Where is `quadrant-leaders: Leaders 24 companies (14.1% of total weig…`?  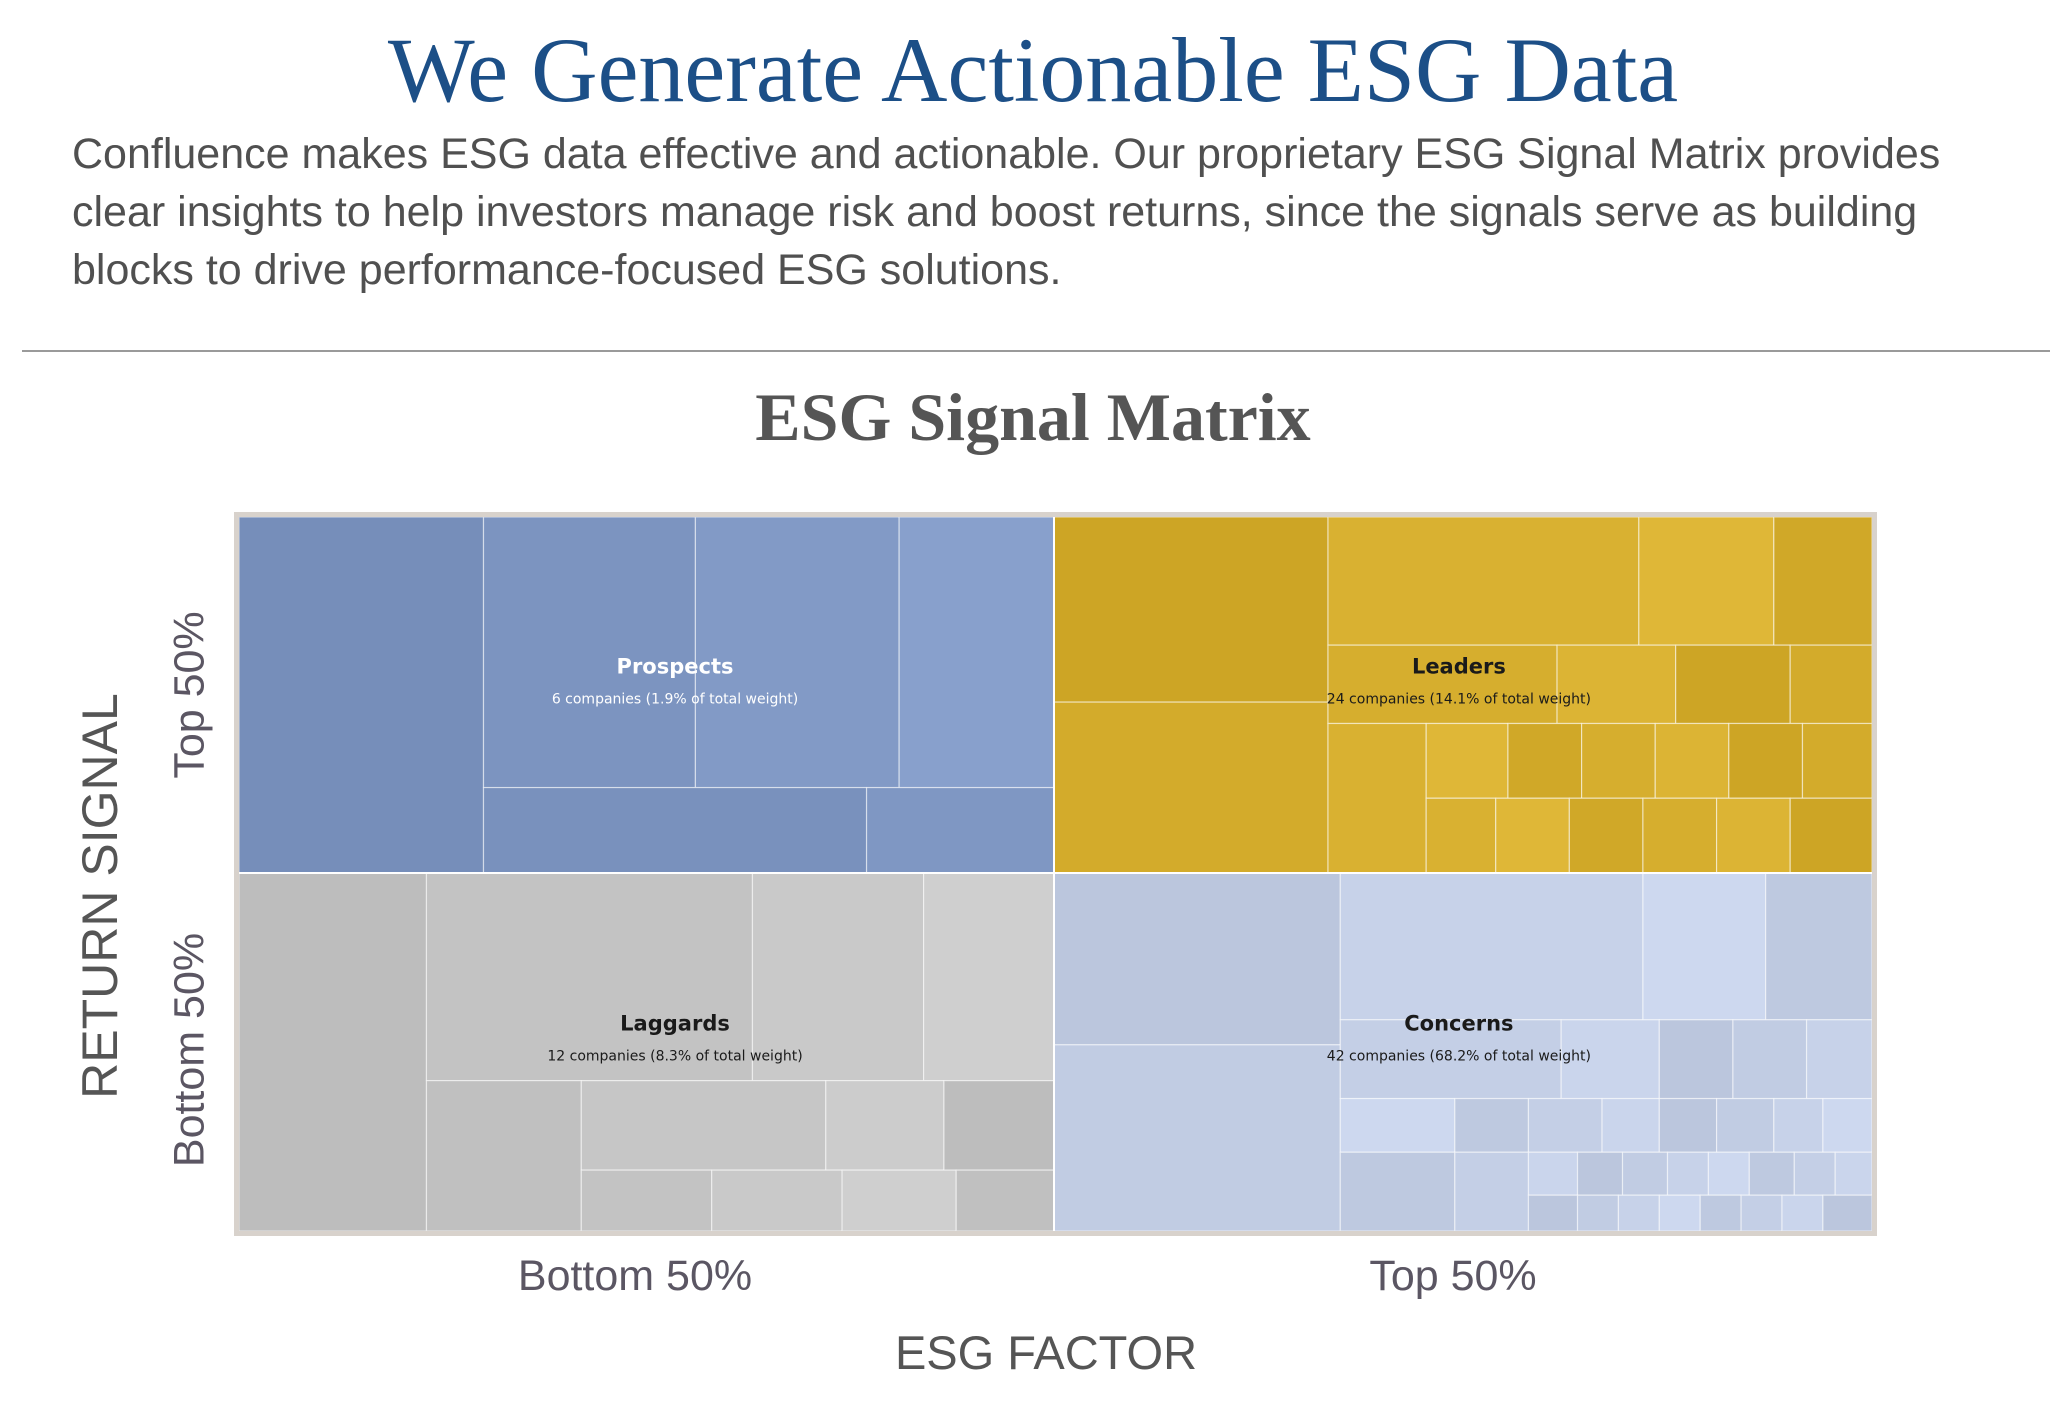
quadrant-leaders: Leaders 24 companies (14.1% of total weig… is located at coordinates (1462, 695).